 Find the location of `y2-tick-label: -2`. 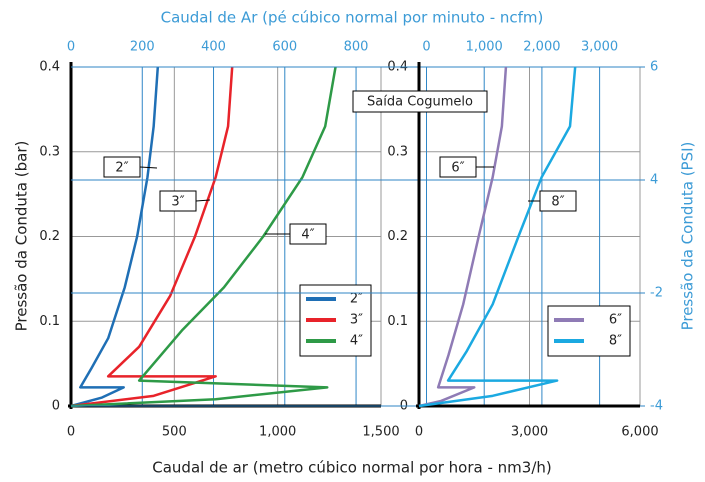

y2-tick-label: -2 is located at coordinates (656, 293).